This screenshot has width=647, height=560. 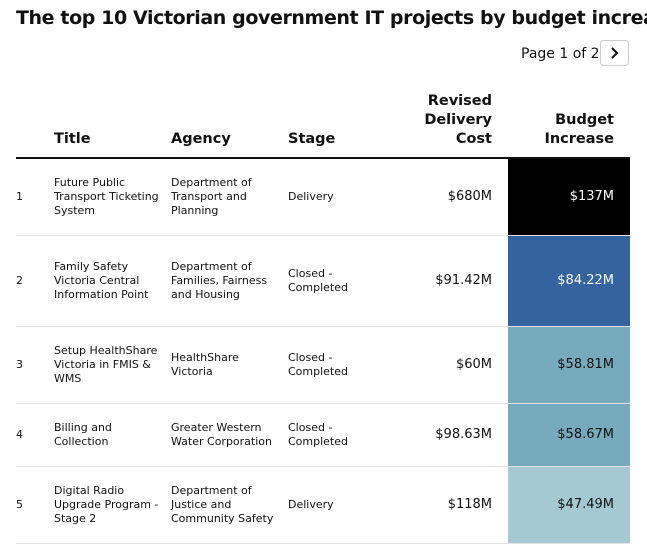 What do you see at coordinates (229, 125) in the screenshot?
I see `column-header: Agency` at bounding box center [229, 125].